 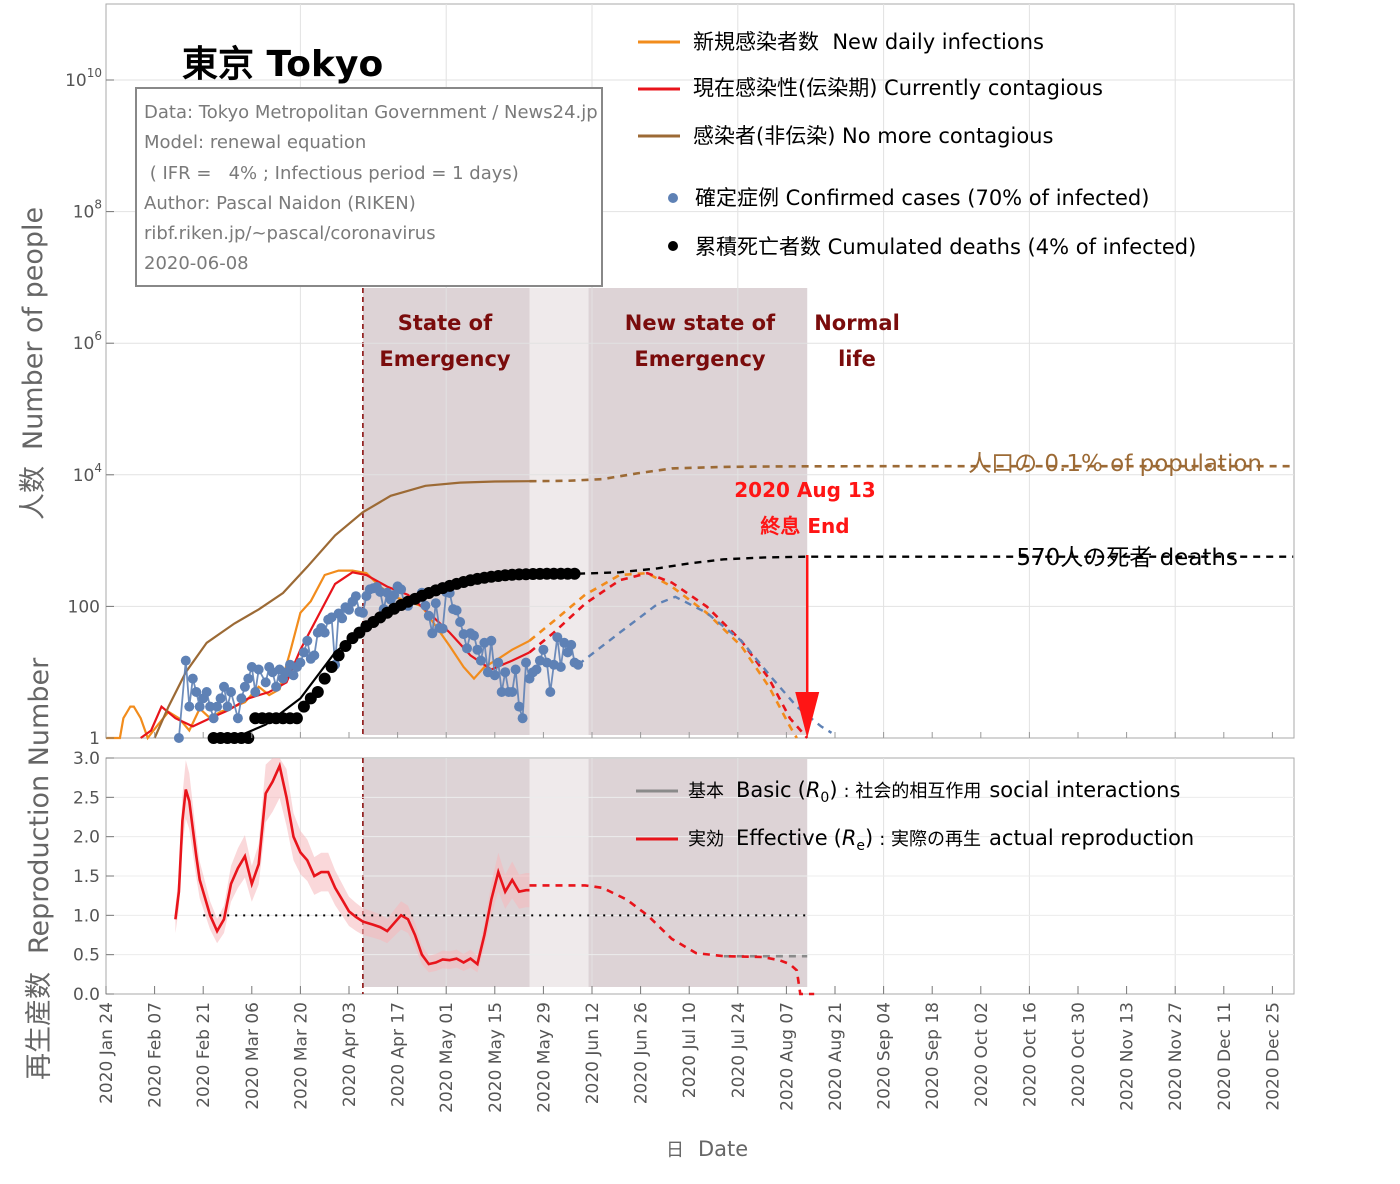 What do you see at coordinates (341, 609) in the screenshot?
I see `series-line` at bounding box center [341, 609].